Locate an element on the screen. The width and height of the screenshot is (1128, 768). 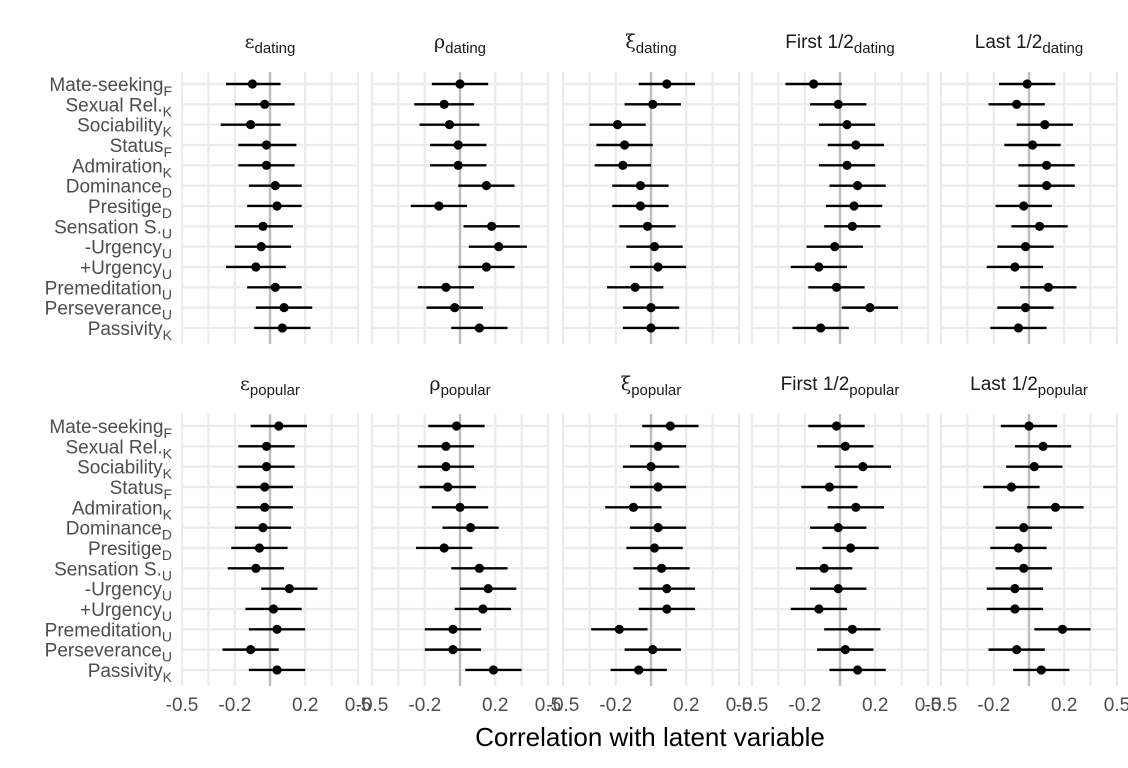
y-category-label: DominanceD is located at coordinates (119, 189).